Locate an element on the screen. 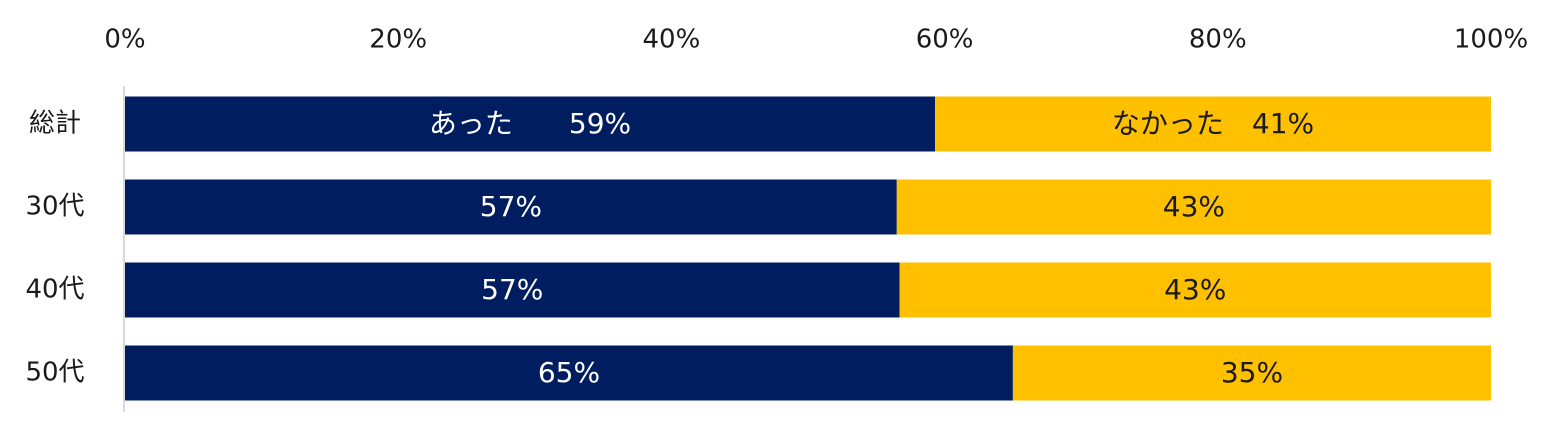 The width and height of the screenshot is (1558, 422). data-label: 65% is located at coordinates (569, 372).